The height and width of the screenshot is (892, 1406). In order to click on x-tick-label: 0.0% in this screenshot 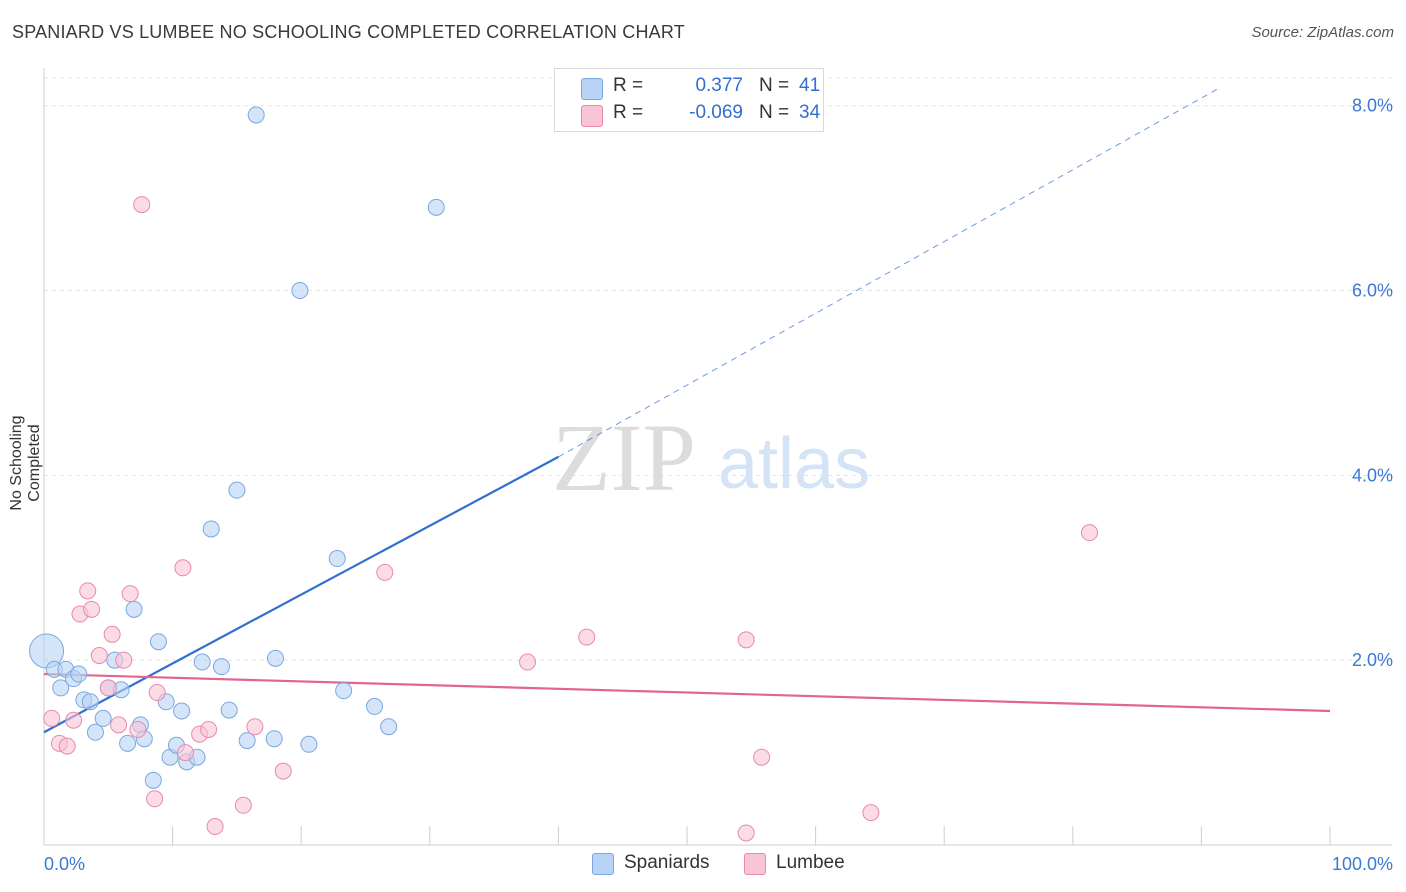, I will do `click(64, 864)`.